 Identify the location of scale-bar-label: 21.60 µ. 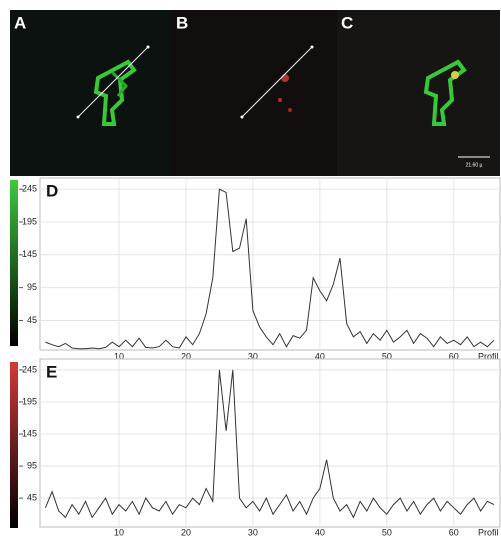
(474, 165).